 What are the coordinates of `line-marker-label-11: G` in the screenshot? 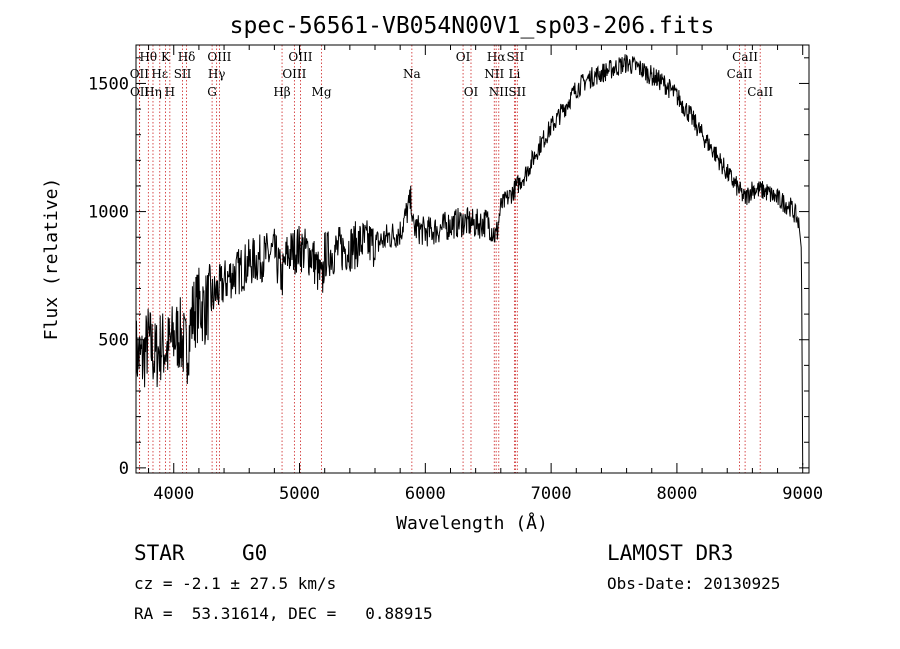 It's located at (212, 92).